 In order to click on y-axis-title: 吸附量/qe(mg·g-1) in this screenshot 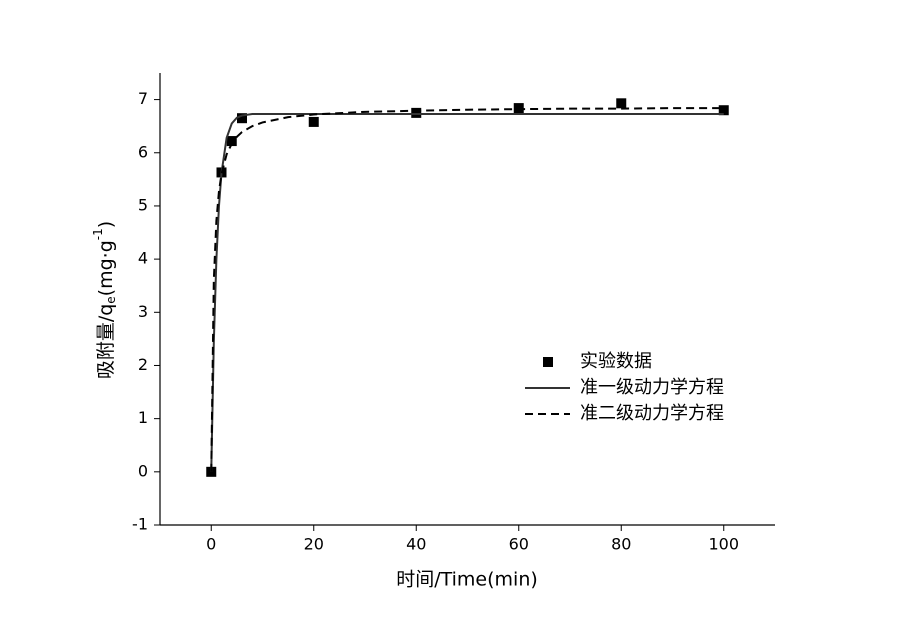, I will do `click(104, 300)`.